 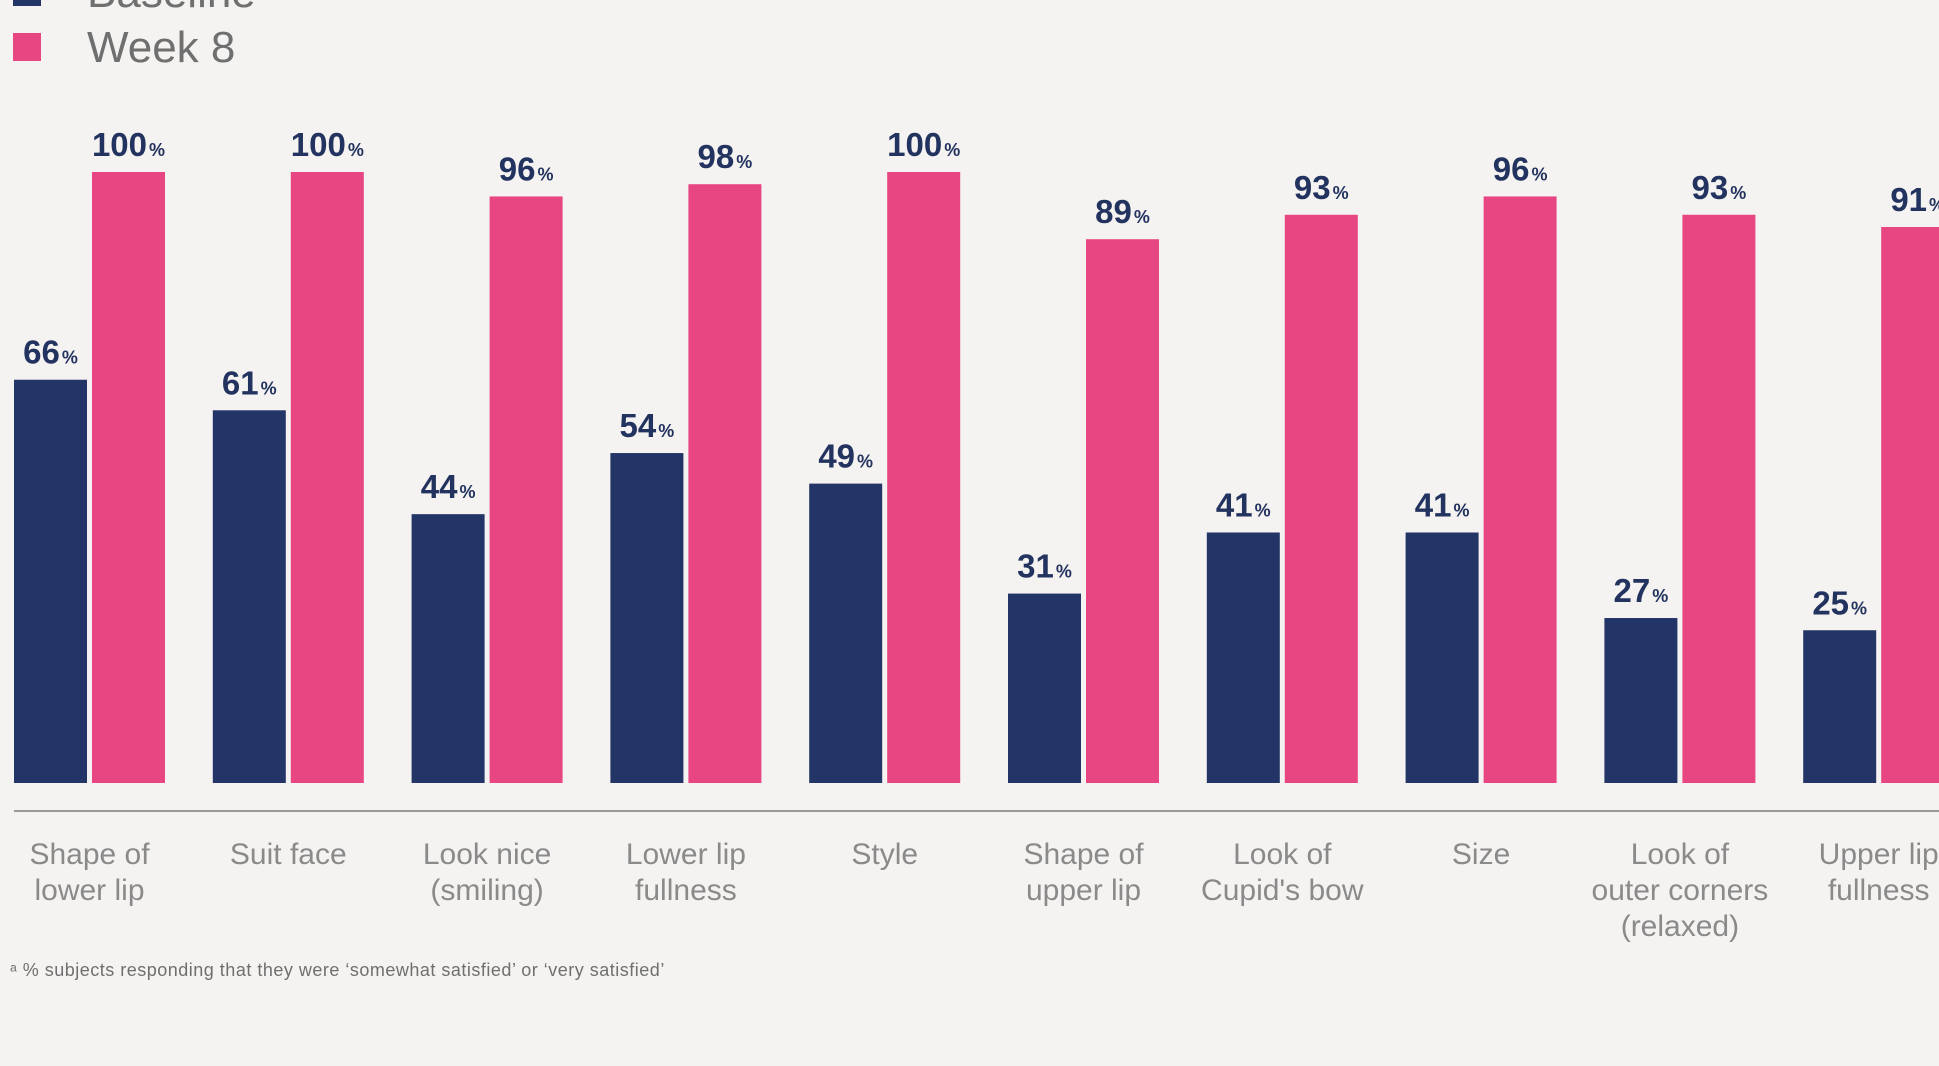 What do you see at coordinates (128, 144) in the screenshot?
I see `value-label-week8-0: 100%` at bounding box center [128, 144].